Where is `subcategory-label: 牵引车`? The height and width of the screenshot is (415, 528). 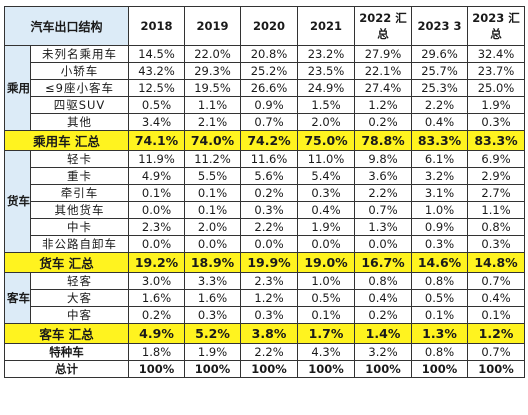 subcategory-label: 牵引车 is located at coordinates (79, 193).